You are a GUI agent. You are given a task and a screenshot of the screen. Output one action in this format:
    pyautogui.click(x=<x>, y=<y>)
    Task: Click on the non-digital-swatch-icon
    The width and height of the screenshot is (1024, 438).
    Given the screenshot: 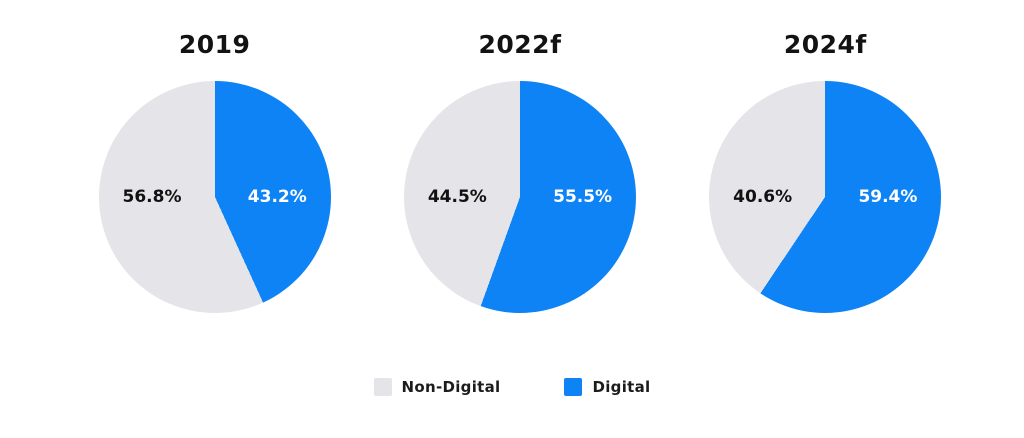 What is the action you would take?
    pyautogui.click(x=382, y=387)
    